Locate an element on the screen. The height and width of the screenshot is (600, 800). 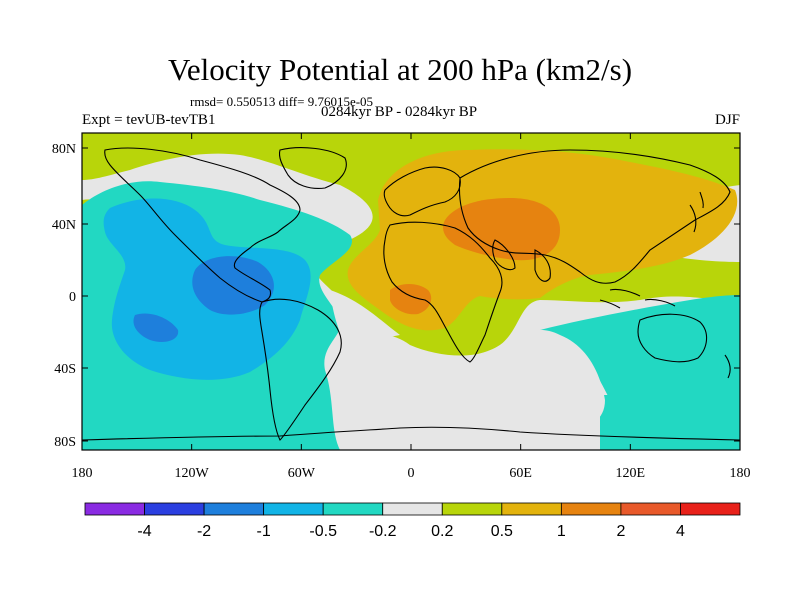
x-tick-label: 60W is located at coordinates (302, 473).